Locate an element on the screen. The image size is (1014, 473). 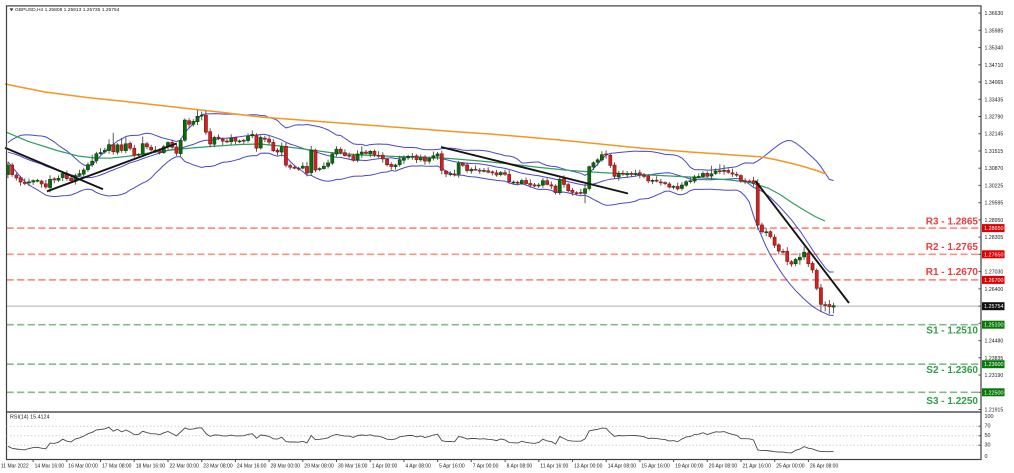
svg-text: R1 - 1.2670 is located at coordinates (952, 272).